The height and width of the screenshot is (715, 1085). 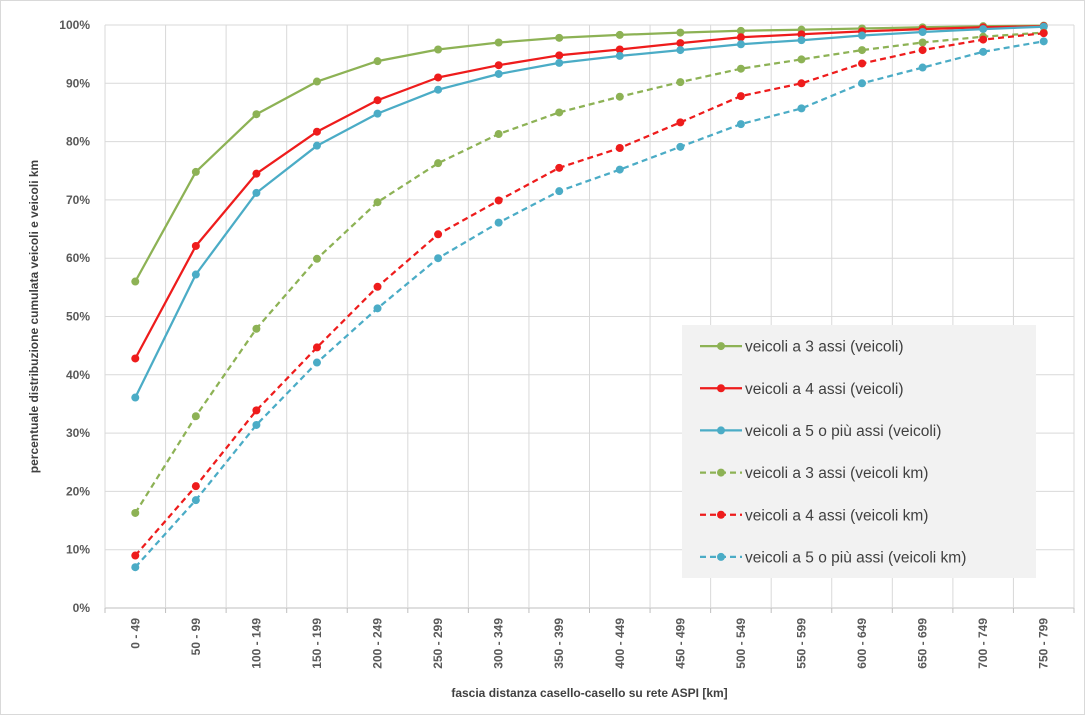 I want to click on x-tick-label: 700 - 749, so click(x=983, y=643).